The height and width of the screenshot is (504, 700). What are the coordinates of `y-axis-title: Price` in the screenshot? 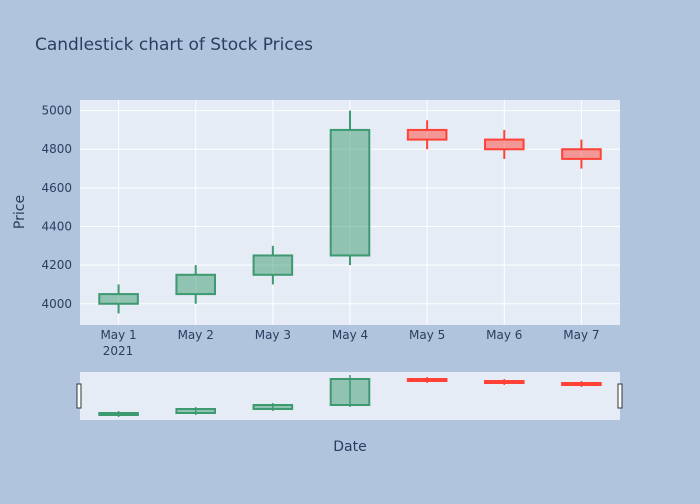 It's located at (20, 212).